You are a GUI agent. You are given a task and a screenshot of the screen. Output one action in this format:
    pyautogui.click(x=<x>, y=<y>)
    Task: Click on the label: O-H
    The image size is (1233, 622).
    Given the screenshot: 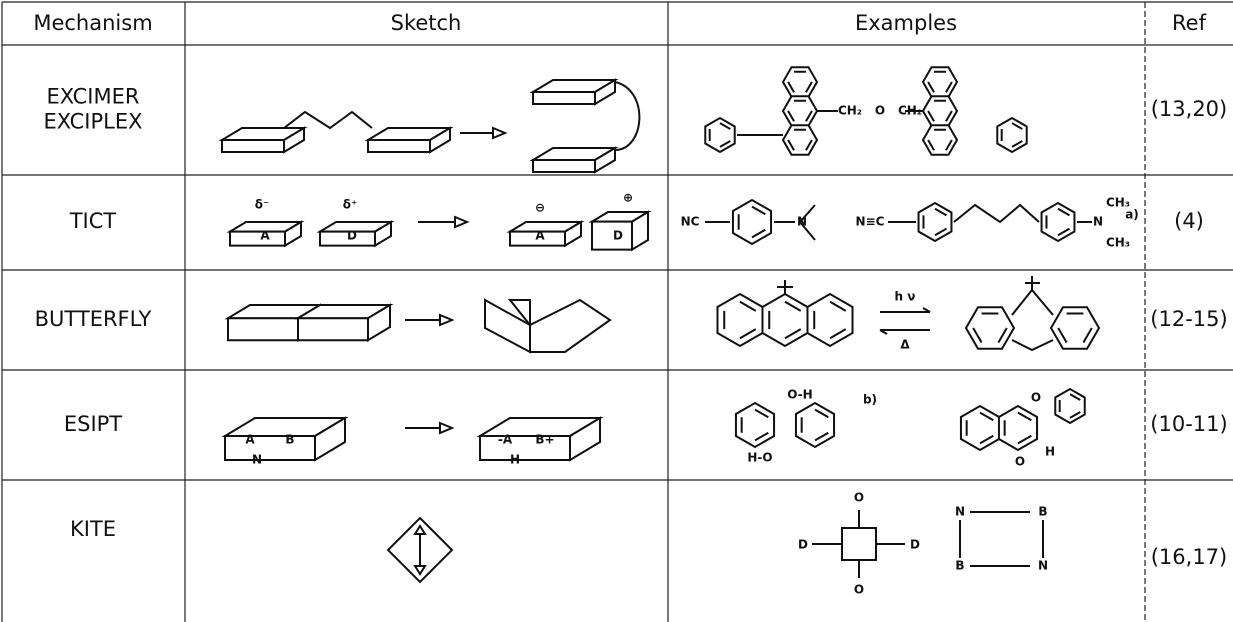 What is the action you would take?
    pyautogui.click(x=799, y=395)
    